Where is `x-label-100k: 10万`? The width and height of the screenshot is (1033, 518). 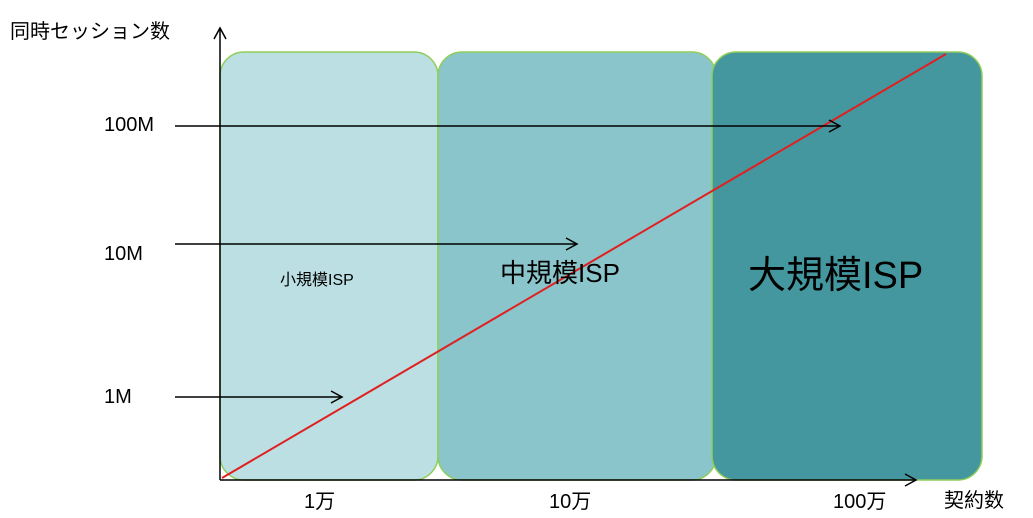 x-label-100k: 10万 is located at coordinates (570, 502).